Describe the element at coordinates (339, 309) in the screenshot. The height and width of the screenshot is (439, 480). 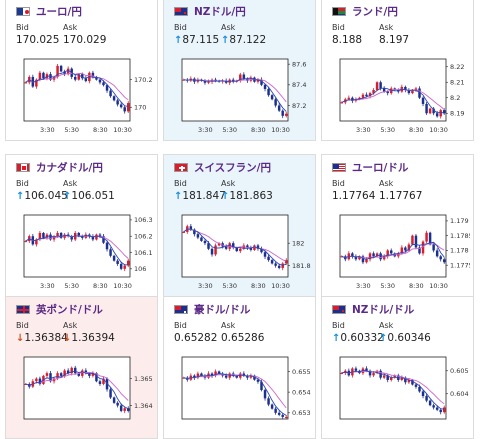
I see `nz-flag-icon` at that location.